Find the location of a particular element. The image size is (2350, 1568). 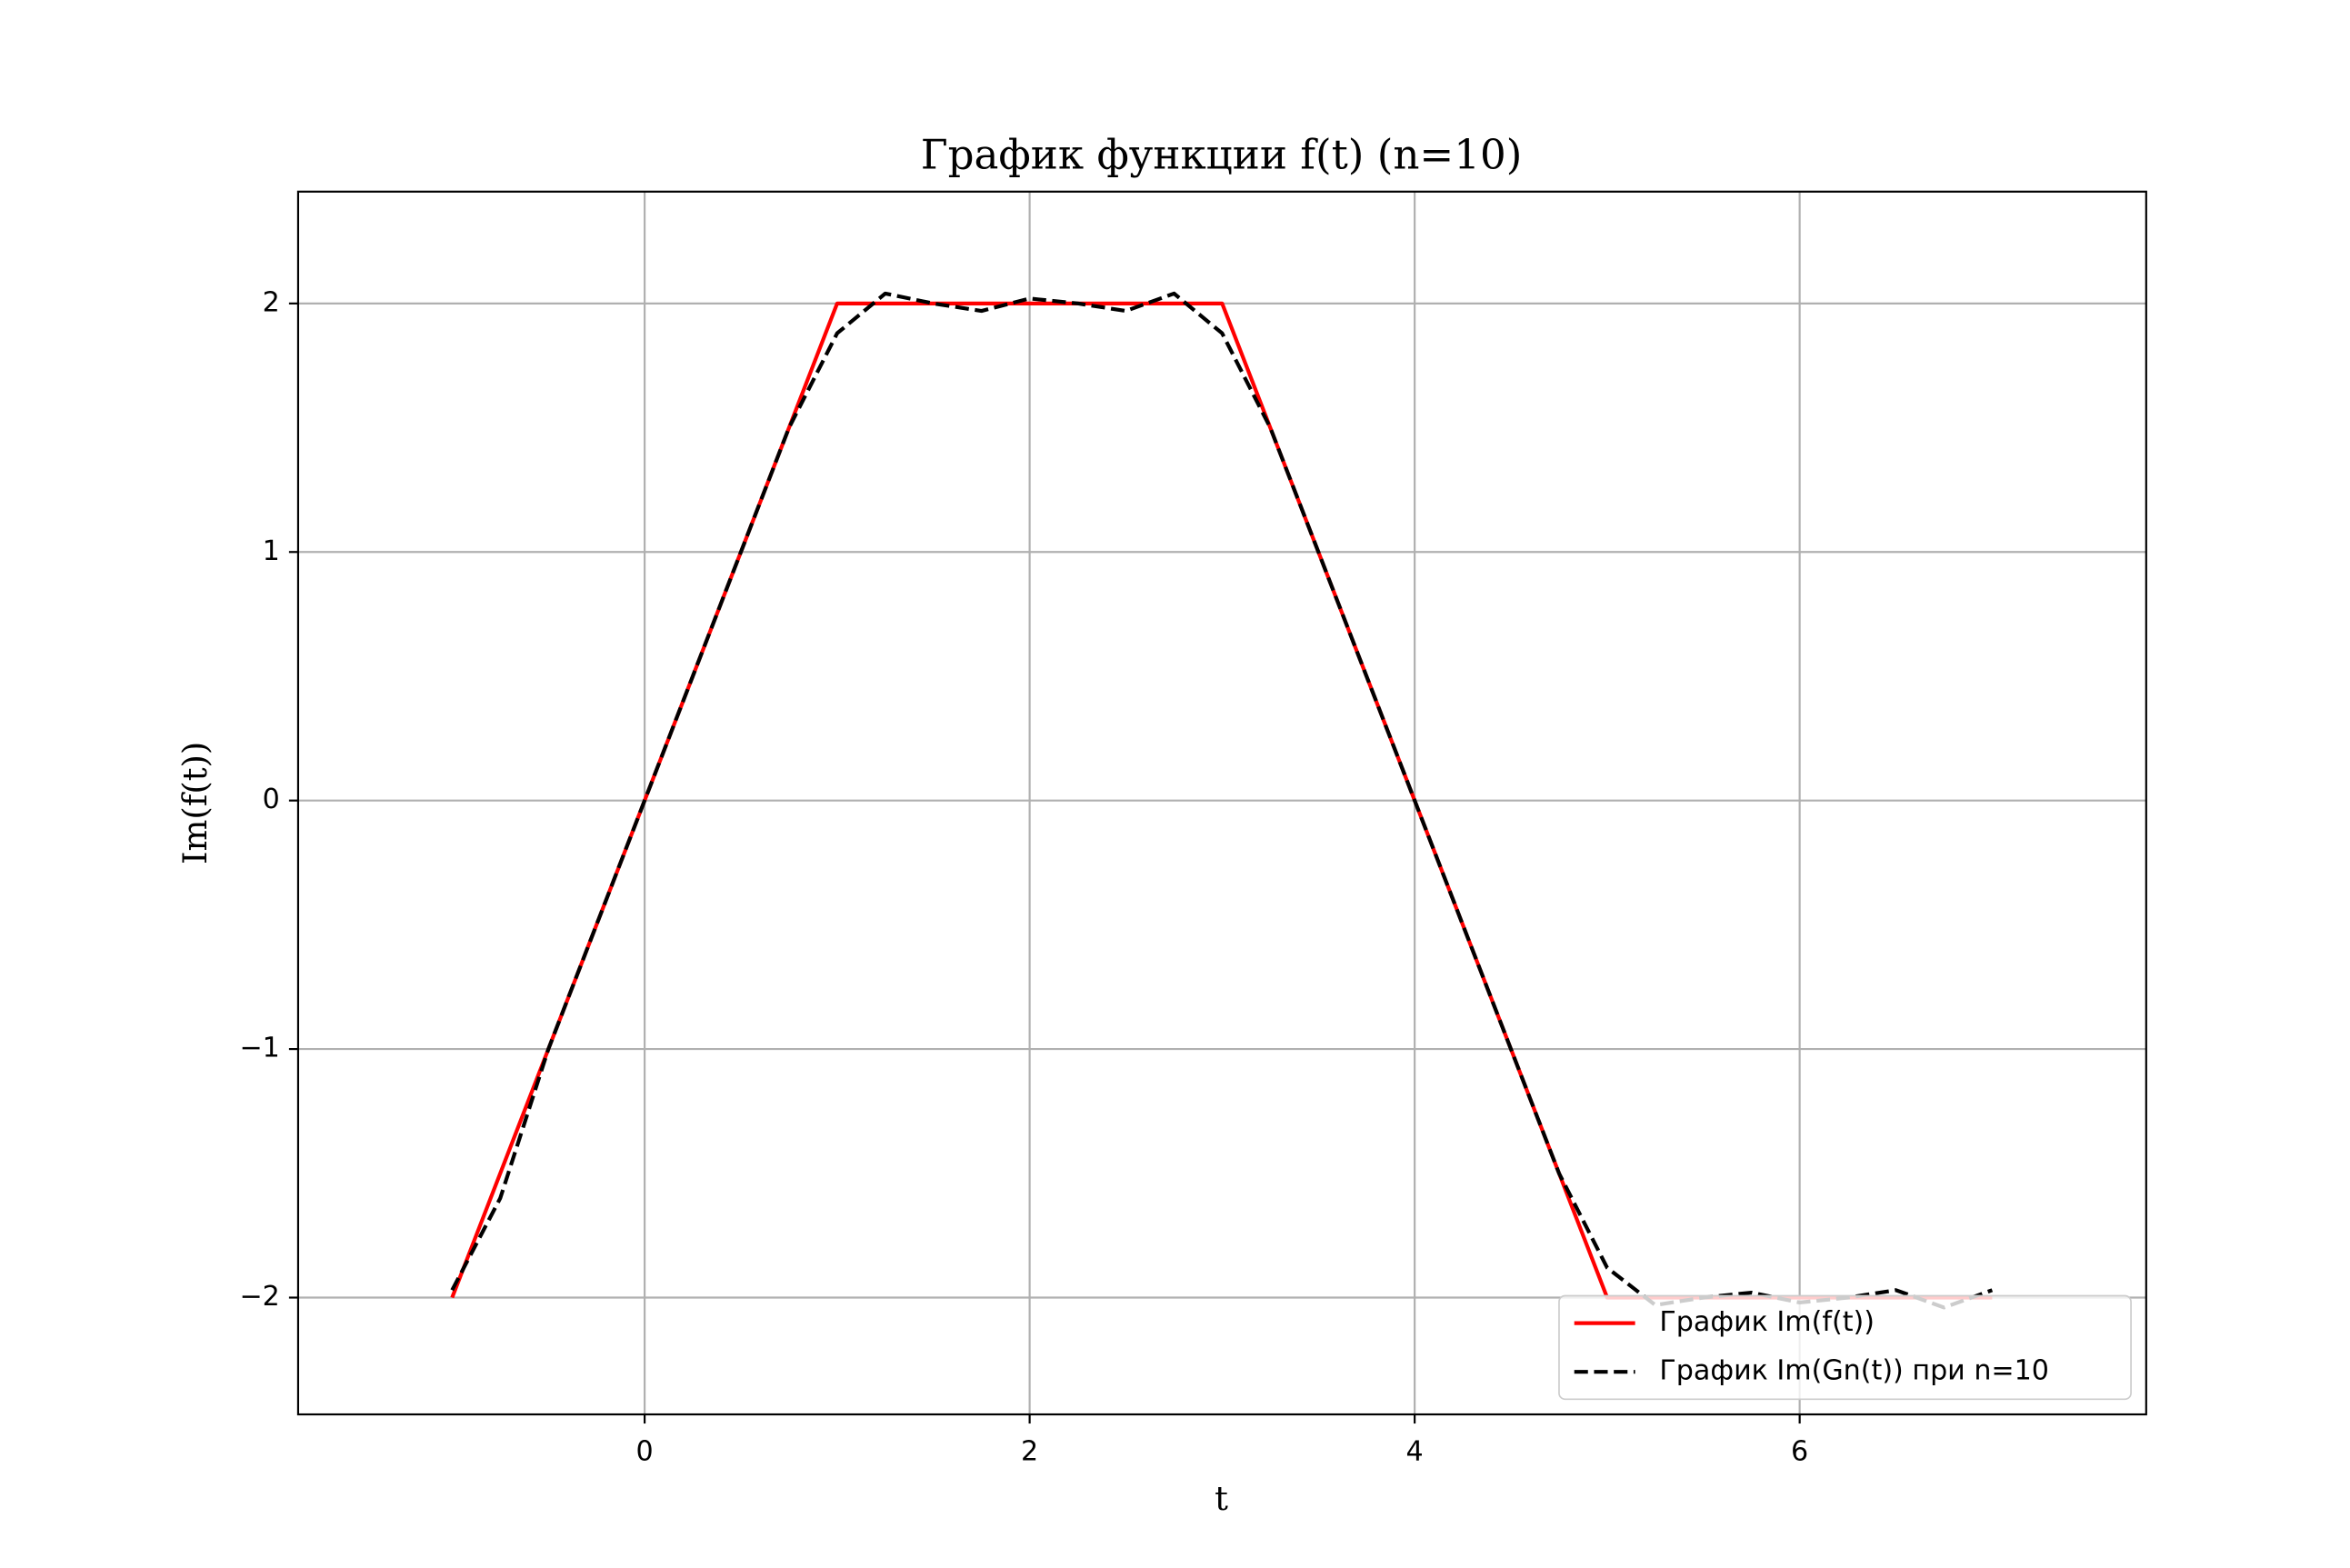

x-tick-label: 6 is located at coordinates (1800, 1451).